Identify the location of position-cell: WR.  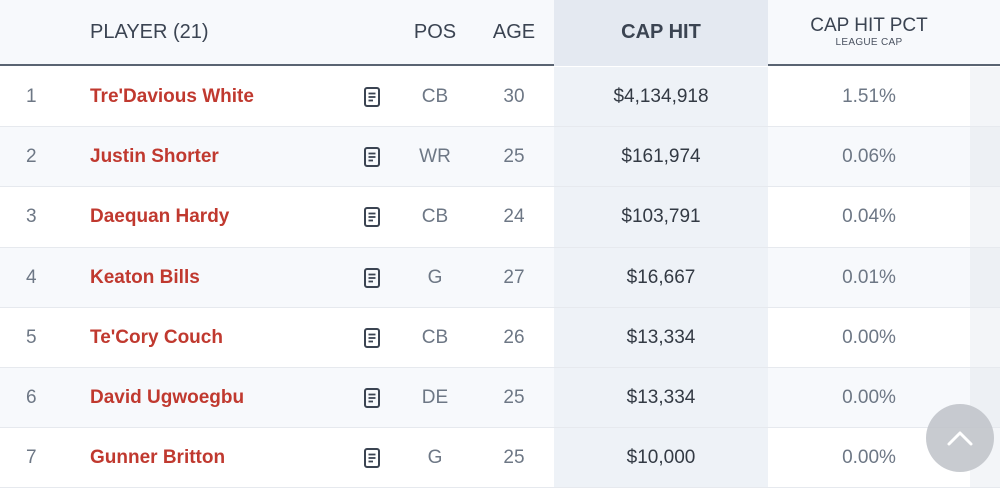
(435, 157).